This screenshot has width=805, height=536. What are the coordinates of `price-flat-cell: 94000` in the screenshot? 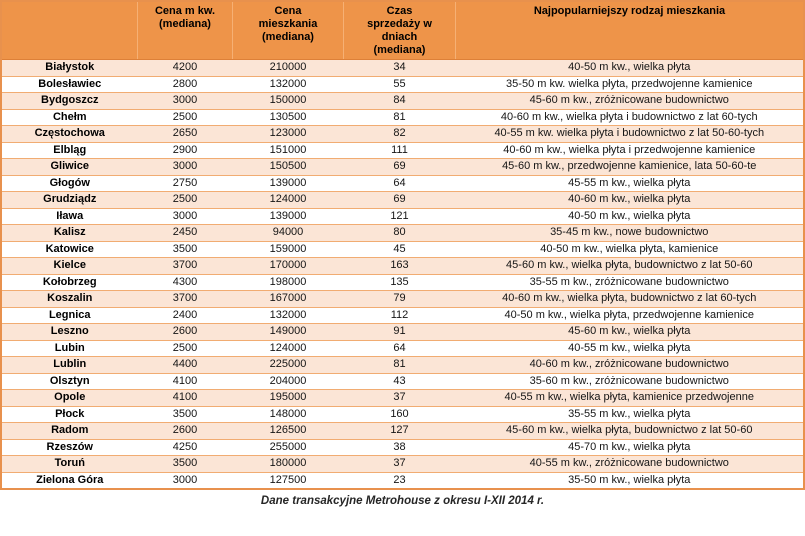 It's located at (288, 232).